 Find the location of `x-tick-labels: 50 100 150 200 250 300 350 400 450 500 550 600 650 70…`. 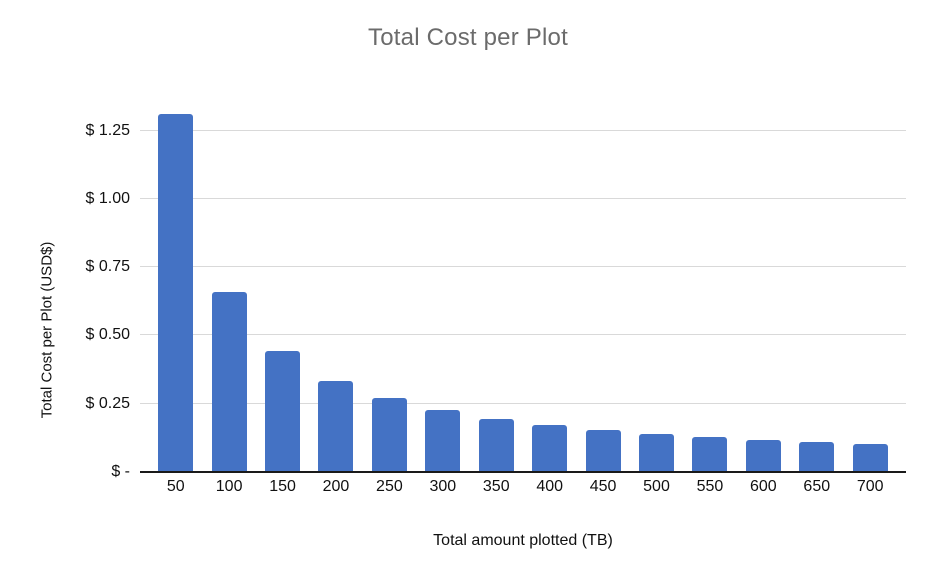

x-tick-labels: 50 100 150 200 250 300 350 400 450 500 550 600 650 70… is located at coordinates (523, 487).